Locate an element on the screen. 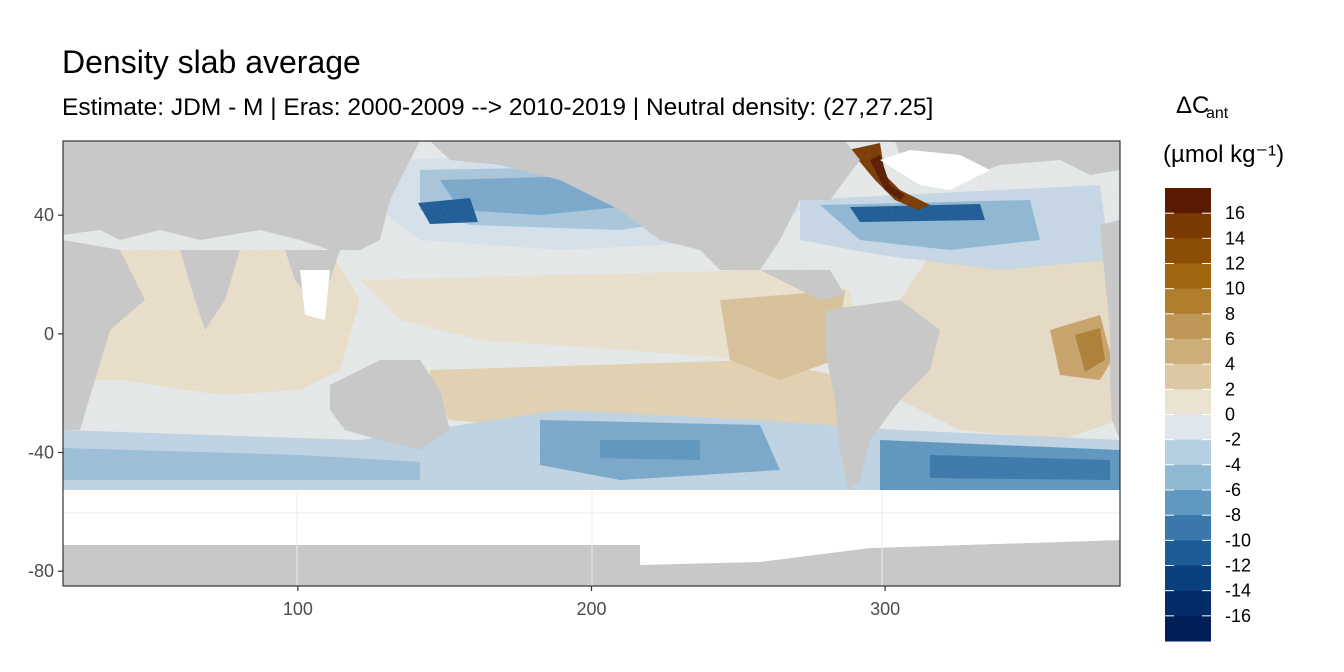 This screenshot has width=1344, height=672. legend-tick-label: 4 is located at coordinates (1230, 364).